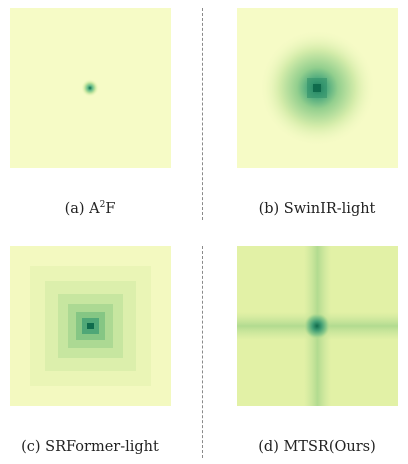 The height and width of the screenshot is (464, 408). Describe the element at coordinates (82, 209) in the screenshot. I see `caption-a-prefix: (a) A` at that location.